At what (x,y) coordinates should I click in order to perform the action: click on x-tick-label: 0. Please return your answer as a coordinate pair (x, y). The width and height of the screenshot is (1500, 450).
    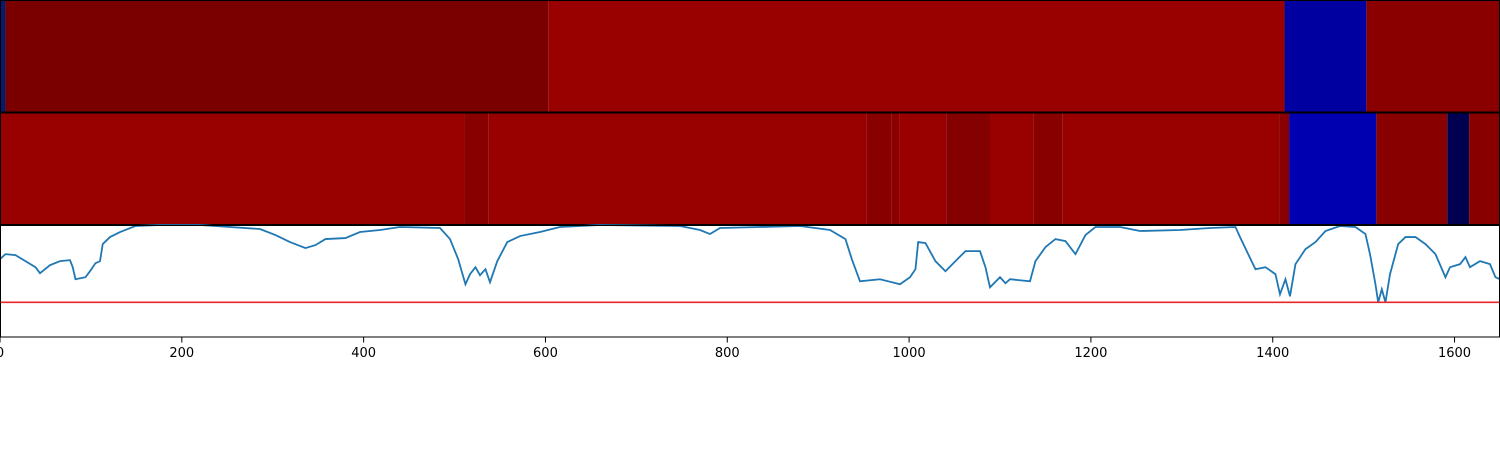
    Looking at the image, I should click on (2, 353).